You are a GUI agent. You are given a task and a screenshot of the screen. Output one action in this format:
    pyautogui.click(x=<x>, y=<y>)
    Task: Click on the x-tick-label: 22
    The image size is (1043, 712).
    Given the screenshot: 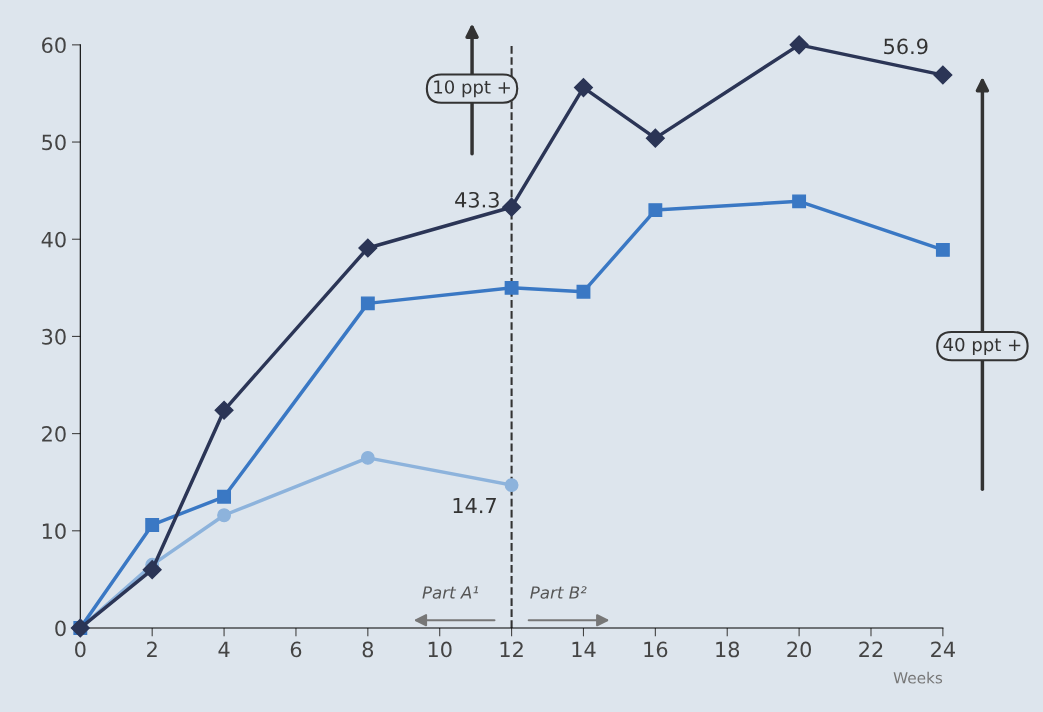 What is the action you would take?
    pyautogui.click(x=871, y=649)
    